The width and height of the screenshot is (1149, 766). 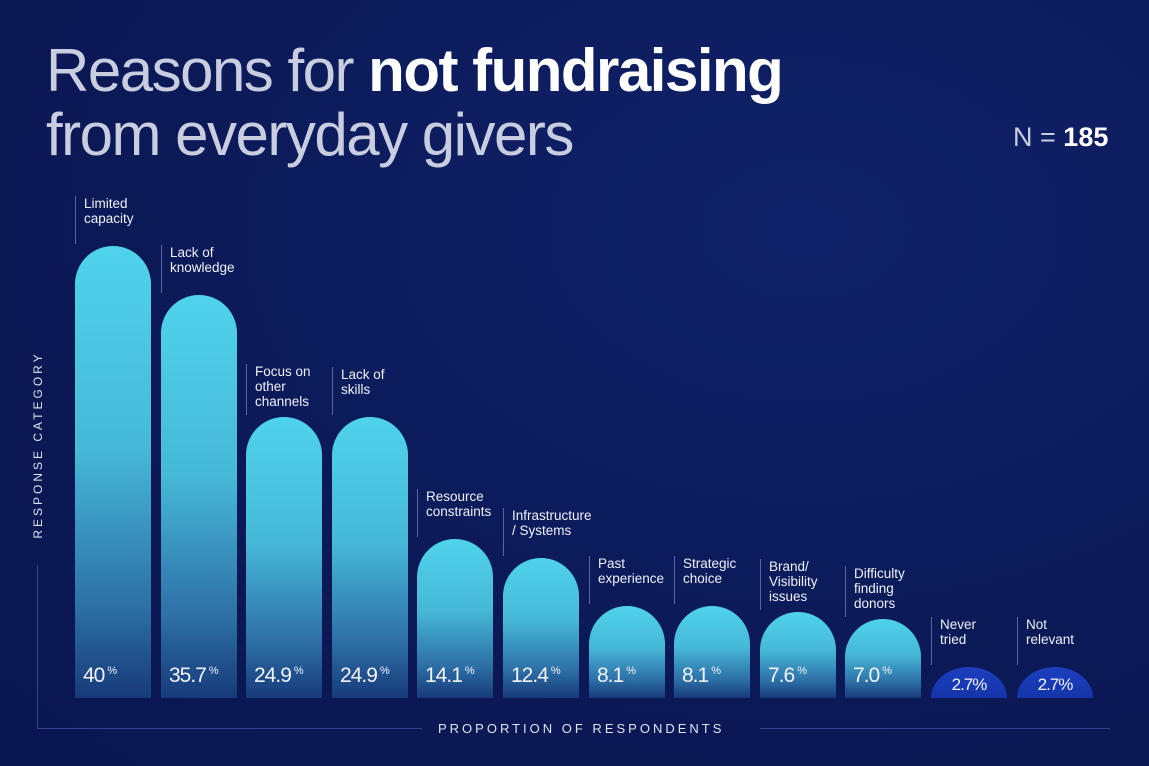 I want to click on category-label-line: / Systems, so click(x=542, y=530).